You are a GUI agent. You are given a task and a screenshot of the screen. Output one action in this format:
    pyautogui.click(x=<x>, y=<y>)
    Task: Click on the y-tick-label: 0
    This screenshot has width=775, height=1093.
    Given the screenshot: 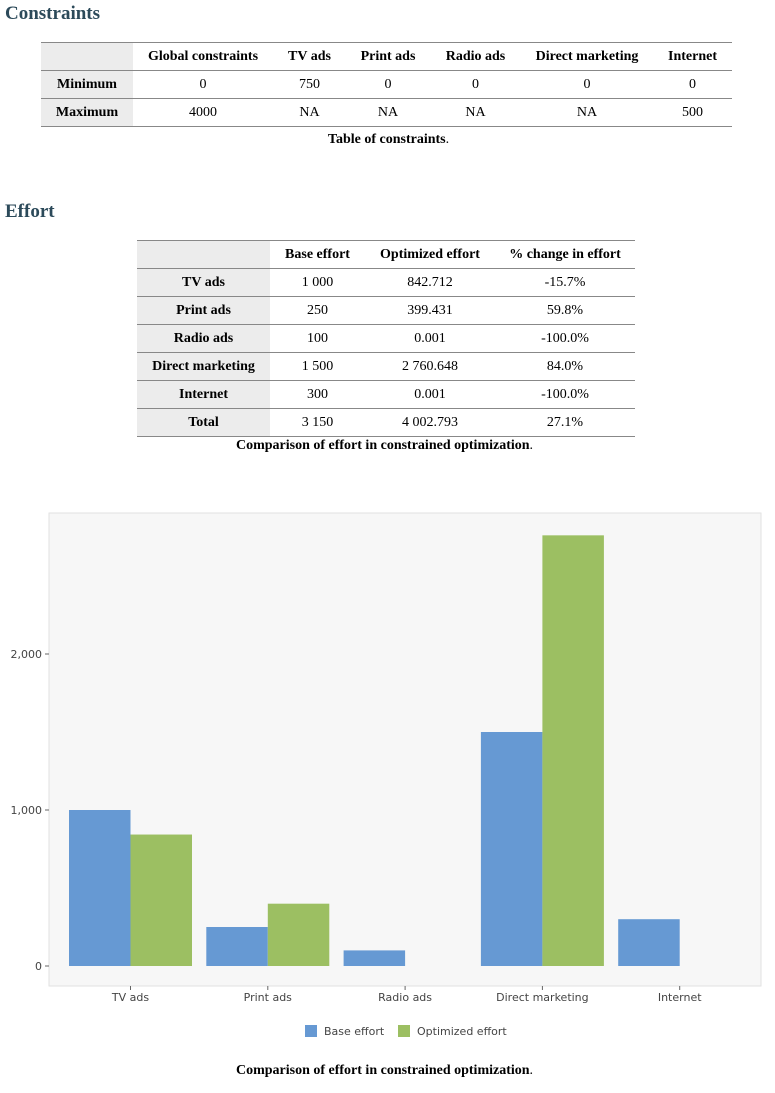 What is the action you would take?
    pyautogui.click(x=38, y=966)
    